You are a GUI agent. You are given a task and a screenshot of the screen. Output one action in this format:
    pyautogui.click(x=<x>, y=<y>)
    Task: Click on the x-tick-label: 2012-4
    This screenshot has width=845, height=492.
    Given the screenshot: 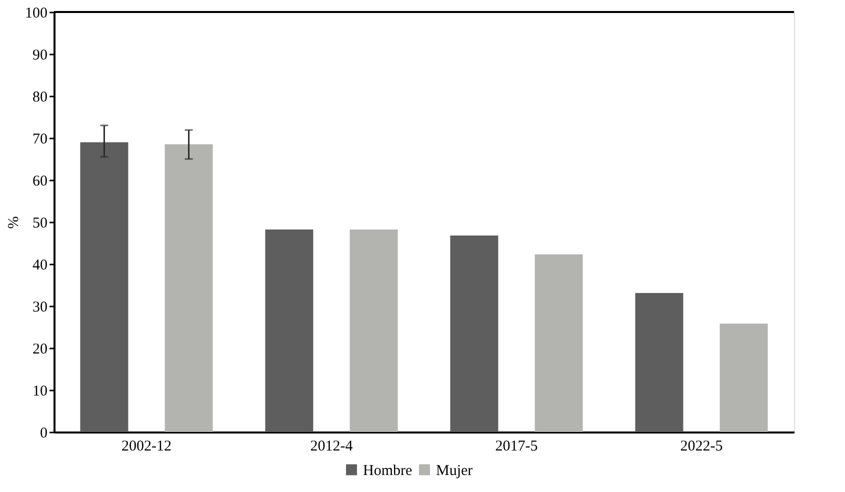 What is the action you would take?
    pyautogui.click(x=332, y=446)
    